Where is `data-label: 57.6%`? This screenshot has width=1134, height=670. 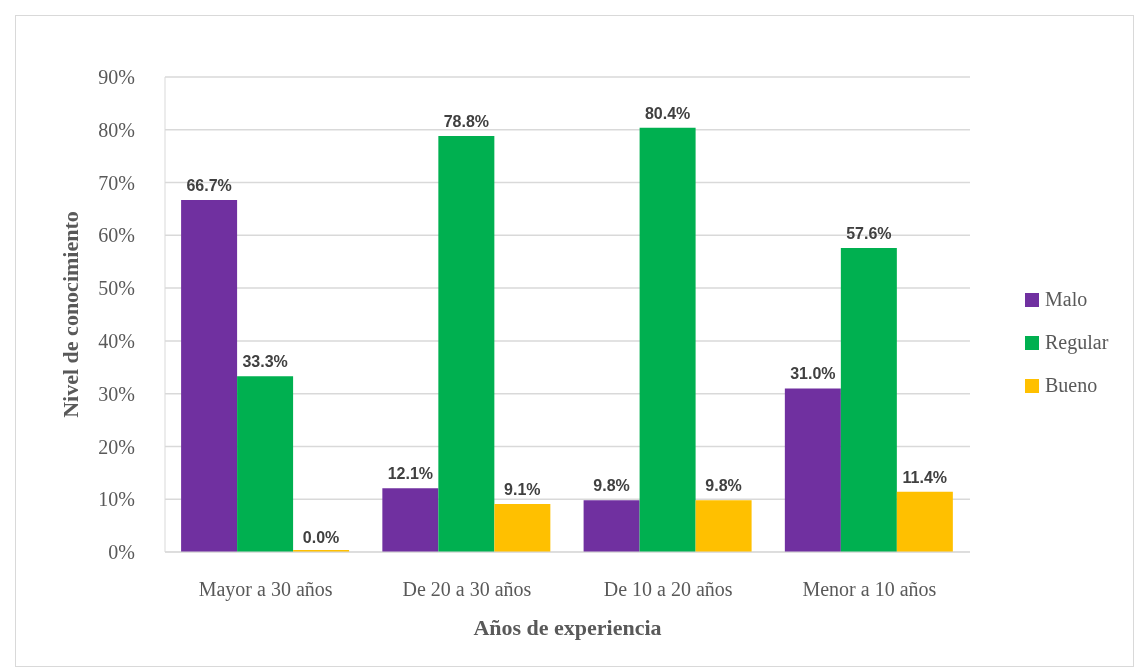
data-label: 57.6% is located at coordinates (869, 233).